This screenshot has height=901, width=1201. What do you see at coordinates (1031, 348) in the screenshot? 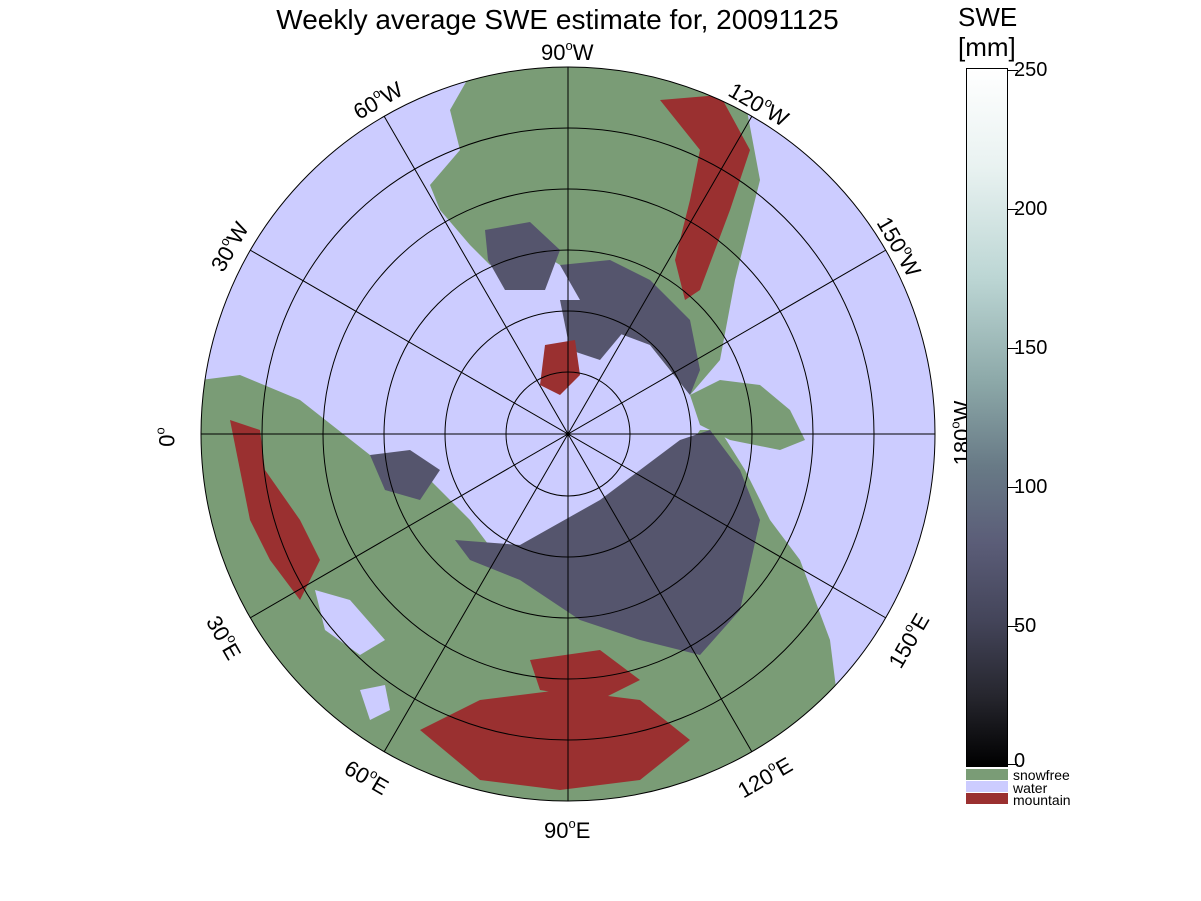
I see `colorbar-tick-label: 150` at bounding box center [1031, 348].